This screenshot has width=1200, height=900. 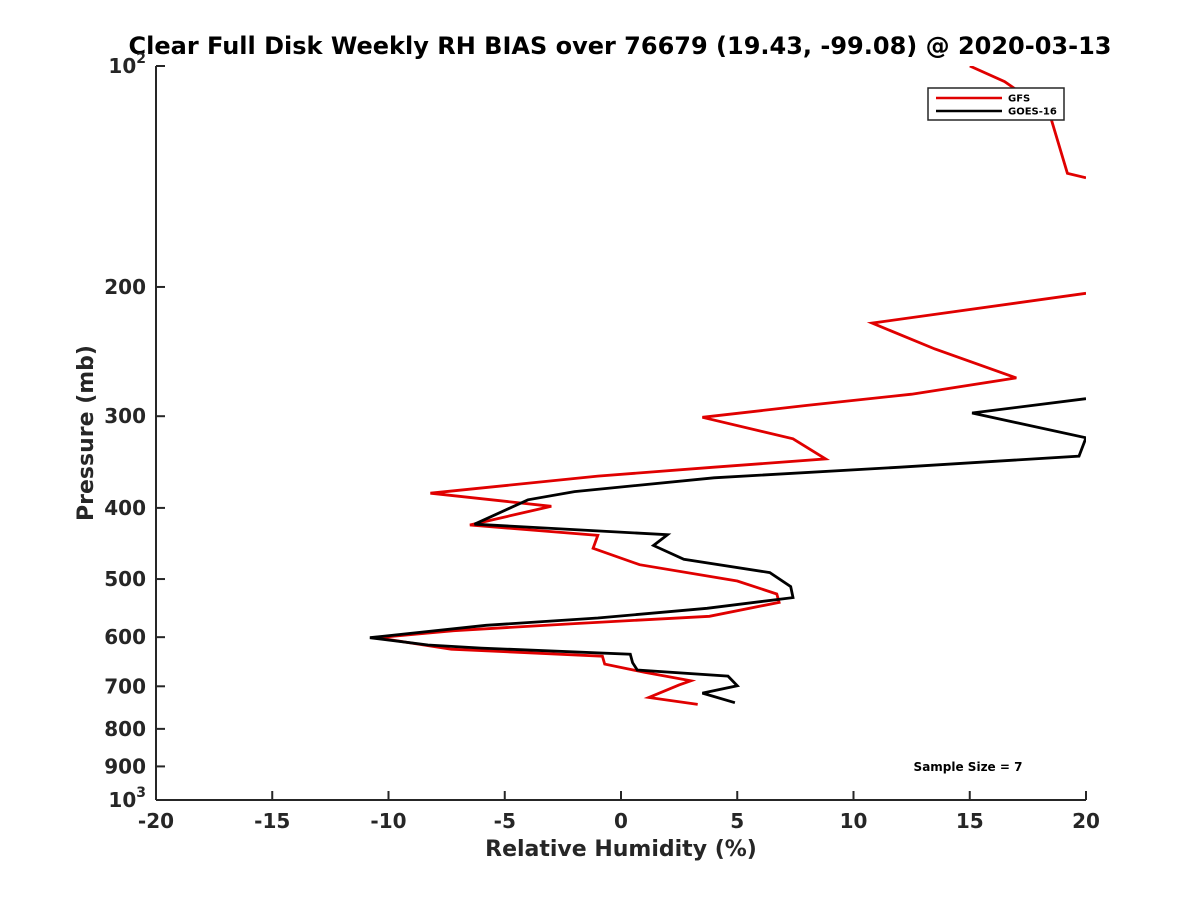 What do you see at coordinates (621, 821) in the screenshot?
I see `x-tick-label: 0` at bounding box center [621, 821].